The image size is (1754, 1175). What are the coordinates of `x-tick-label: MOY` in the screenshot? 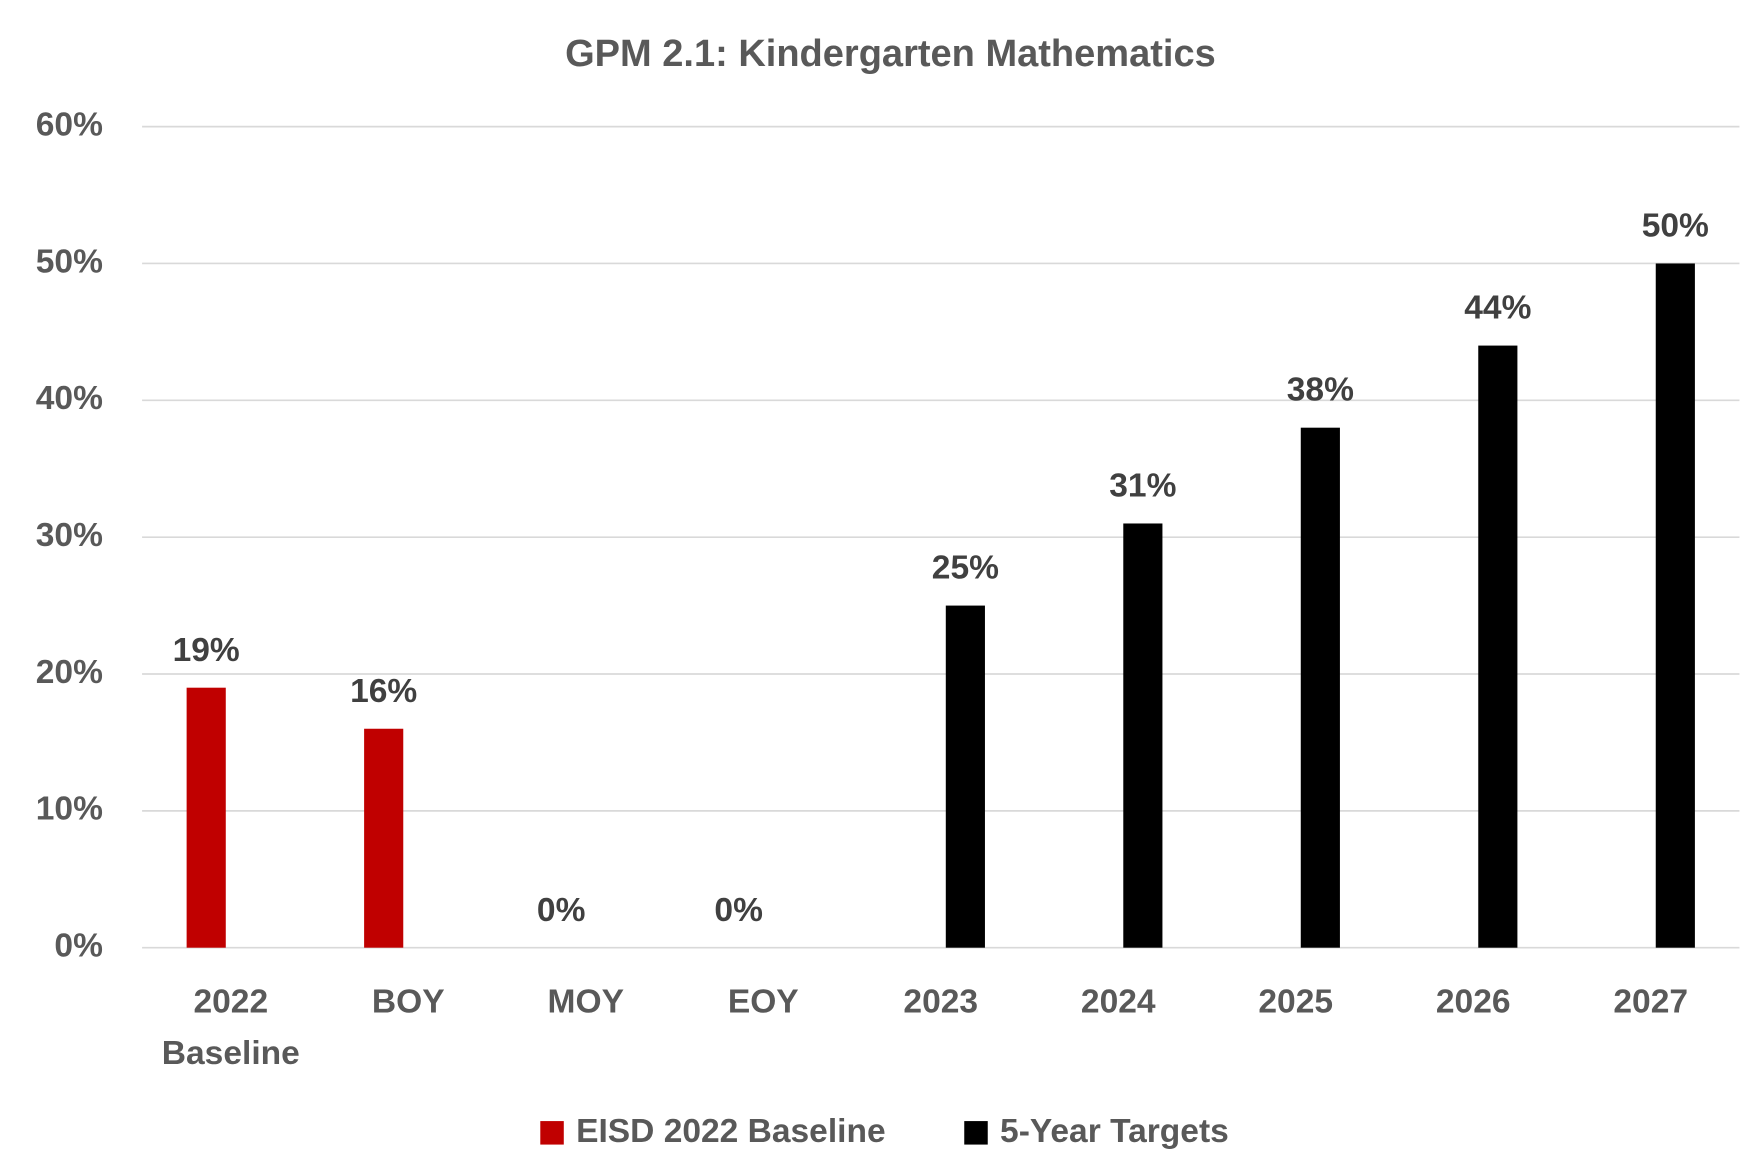 It's located at (585, 1002).